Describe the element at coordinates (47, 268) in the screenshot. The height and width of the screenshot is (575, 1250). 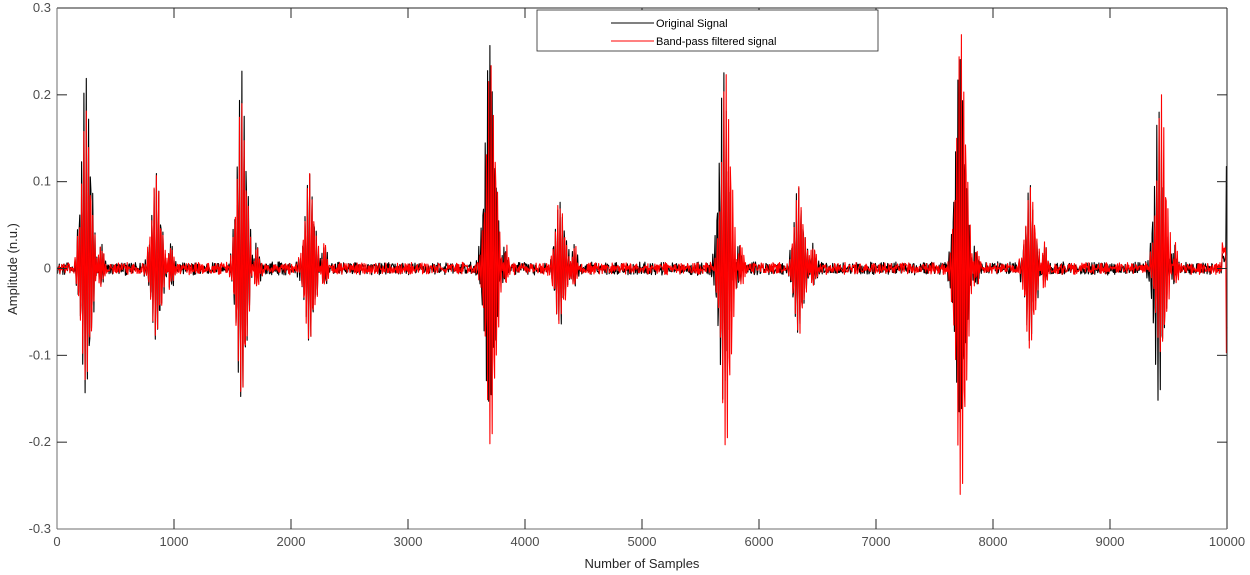
I see `y-tick-label: 0` at that location.